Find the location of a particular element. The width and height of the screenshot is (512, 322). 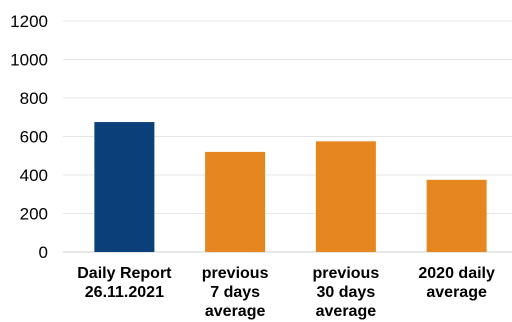

y-tick-label: 0 is located at coordinates (43, 252).